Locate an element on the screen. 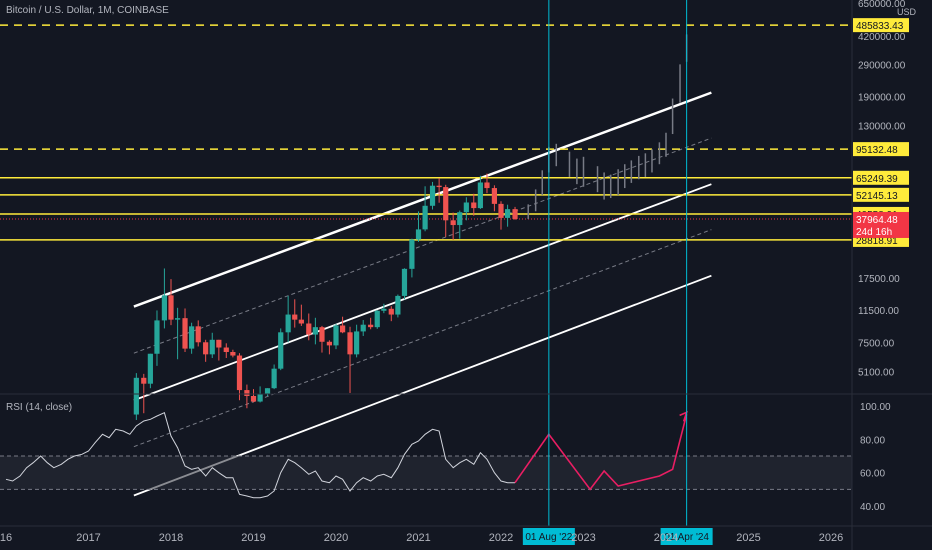  price-tick-1: 420000.00 is located at coordinates (882, 37).